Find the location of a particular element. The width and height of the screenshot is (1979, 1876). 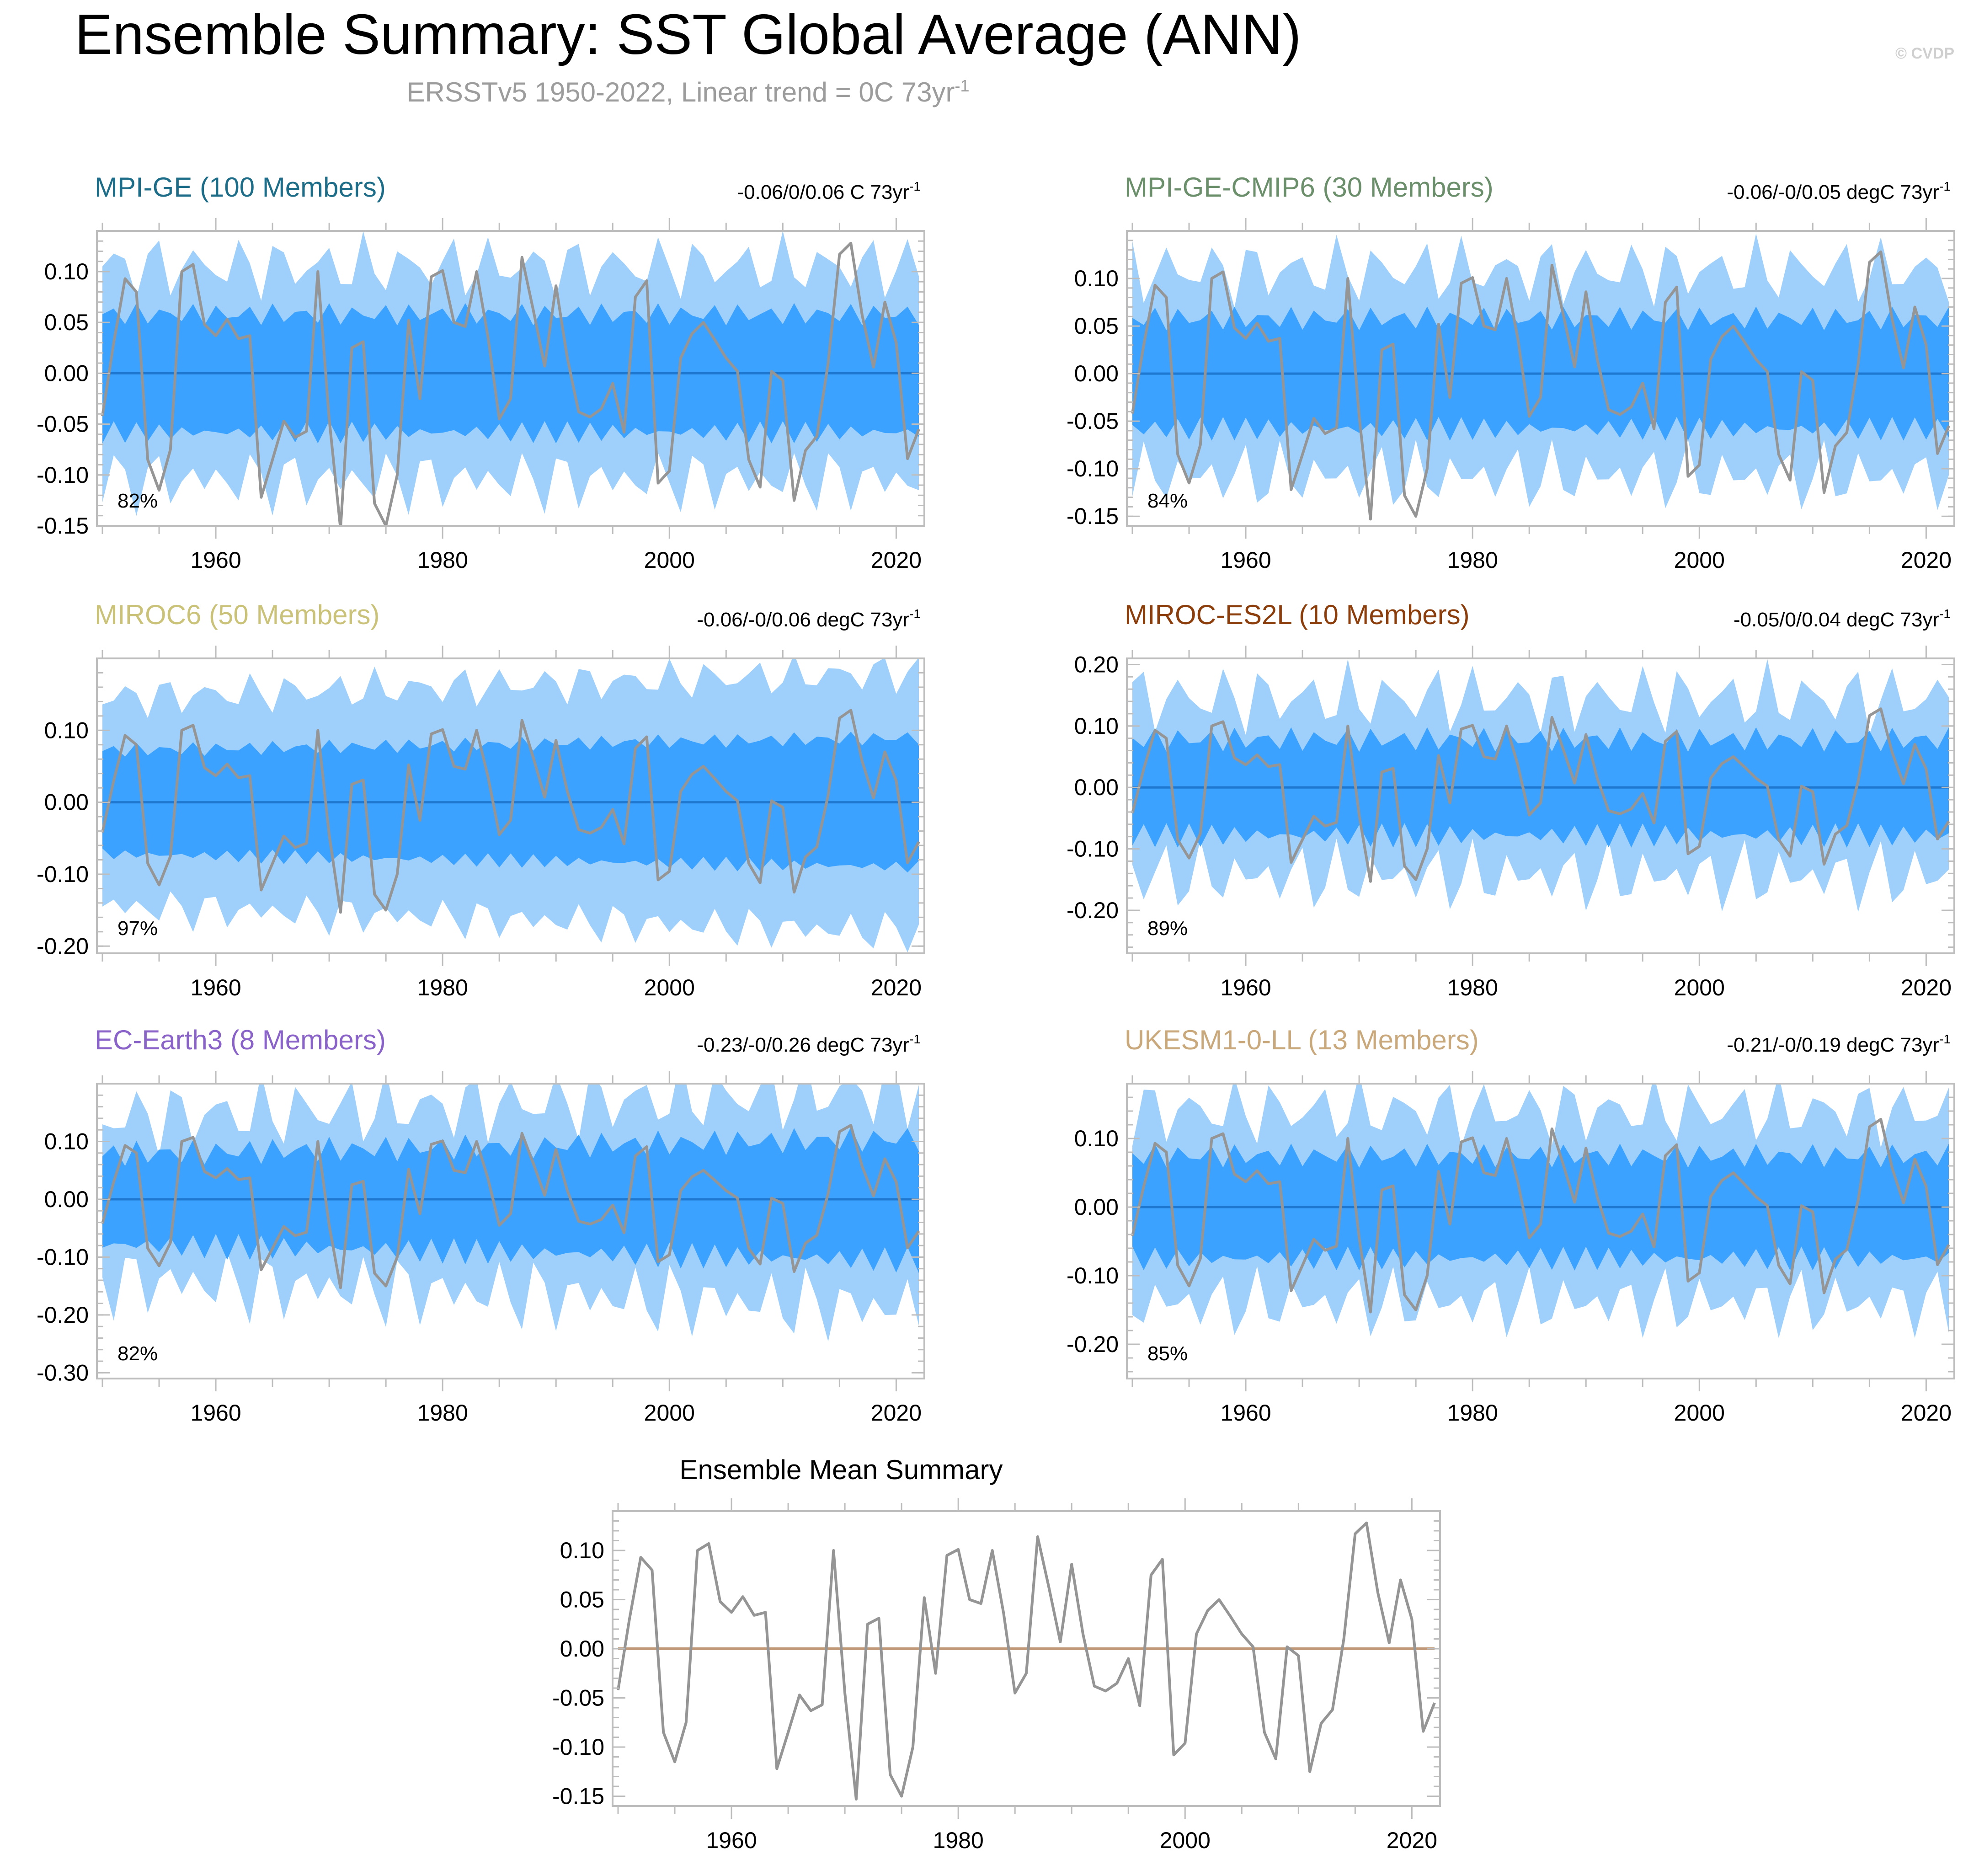

panel-trend-text: -0.21/-0/0.19 degC 73yr is located at coordinates (1833, 1045).